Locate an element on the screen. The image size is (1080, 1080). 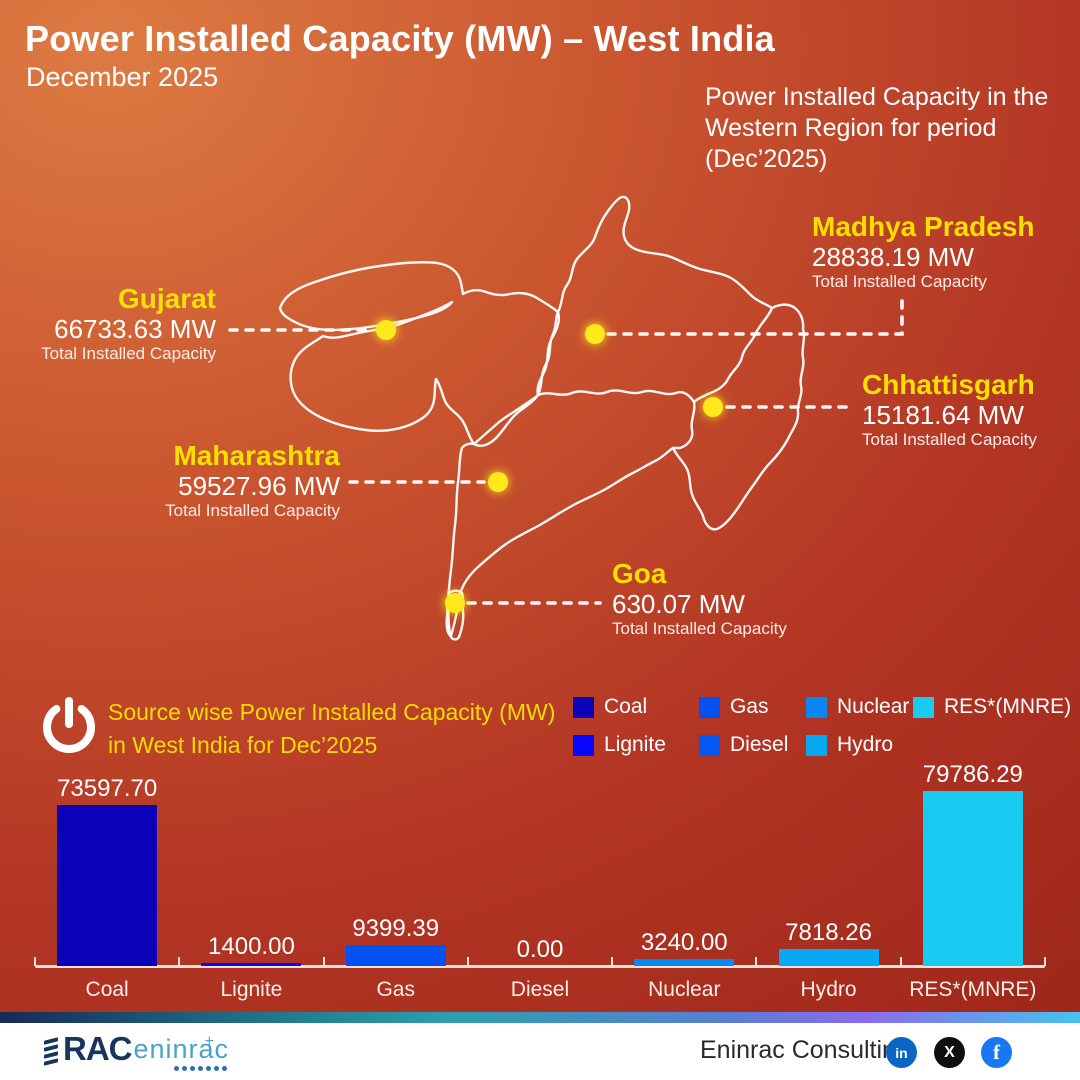
legend-label: Nuclear is located at coordinates (873, 706).